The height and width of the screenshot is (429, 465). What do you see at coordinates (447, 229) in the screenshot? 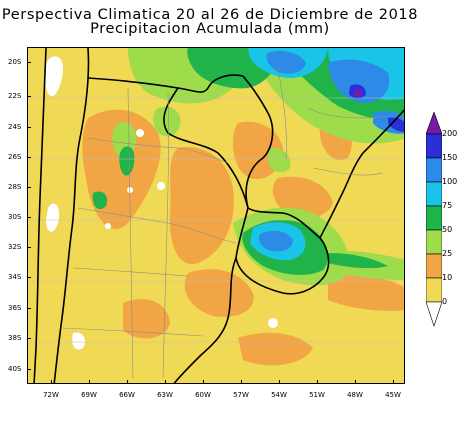
I see `legend-label-50: 50` at bounding box center [447, 229].